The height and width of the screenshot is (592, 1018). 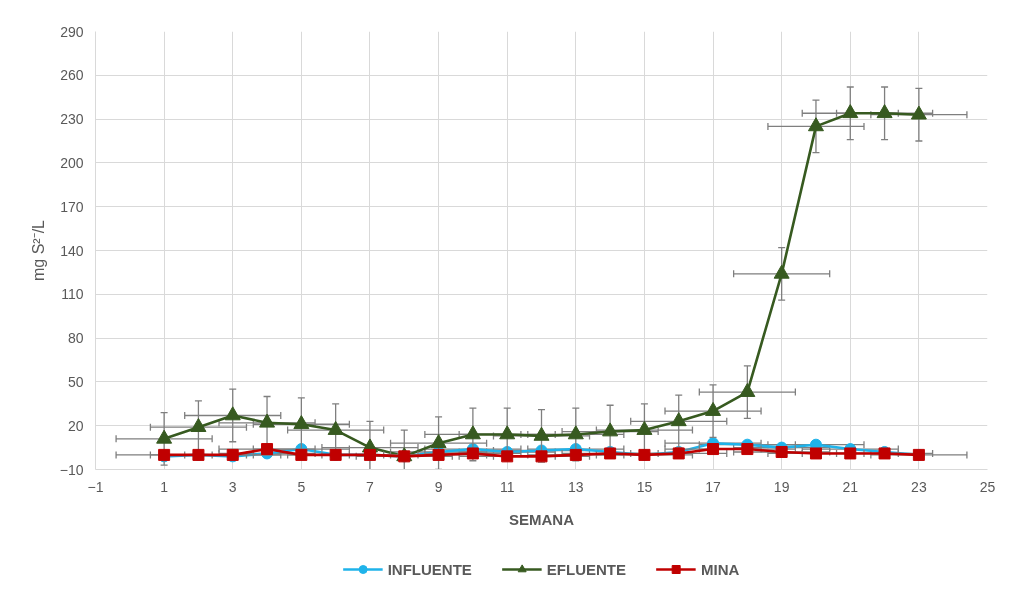 I want to click on x-tick-label: 15, so click(x=644, y=486).